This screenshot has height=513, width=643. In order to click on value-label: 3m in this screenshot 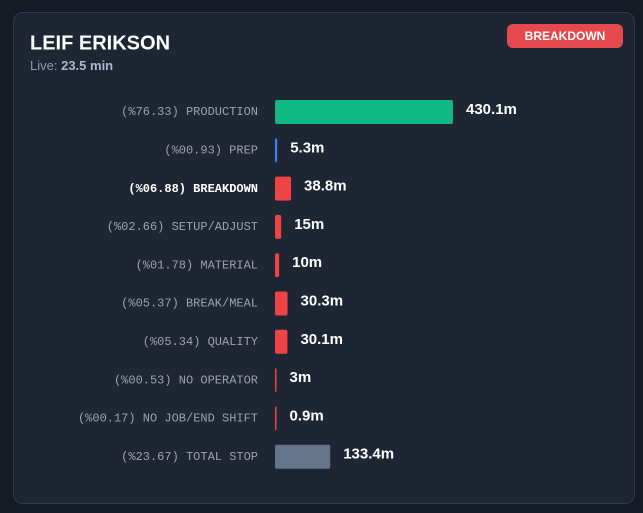, I will do `click(301, 377)`.